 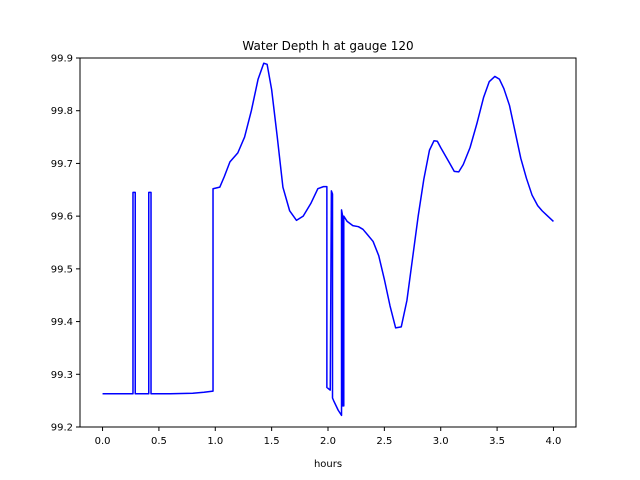 What do you see at coordinates (62, 428) in the screenshot?
I see `y-tick-label: 99.2` at bounding box center [62, 428].